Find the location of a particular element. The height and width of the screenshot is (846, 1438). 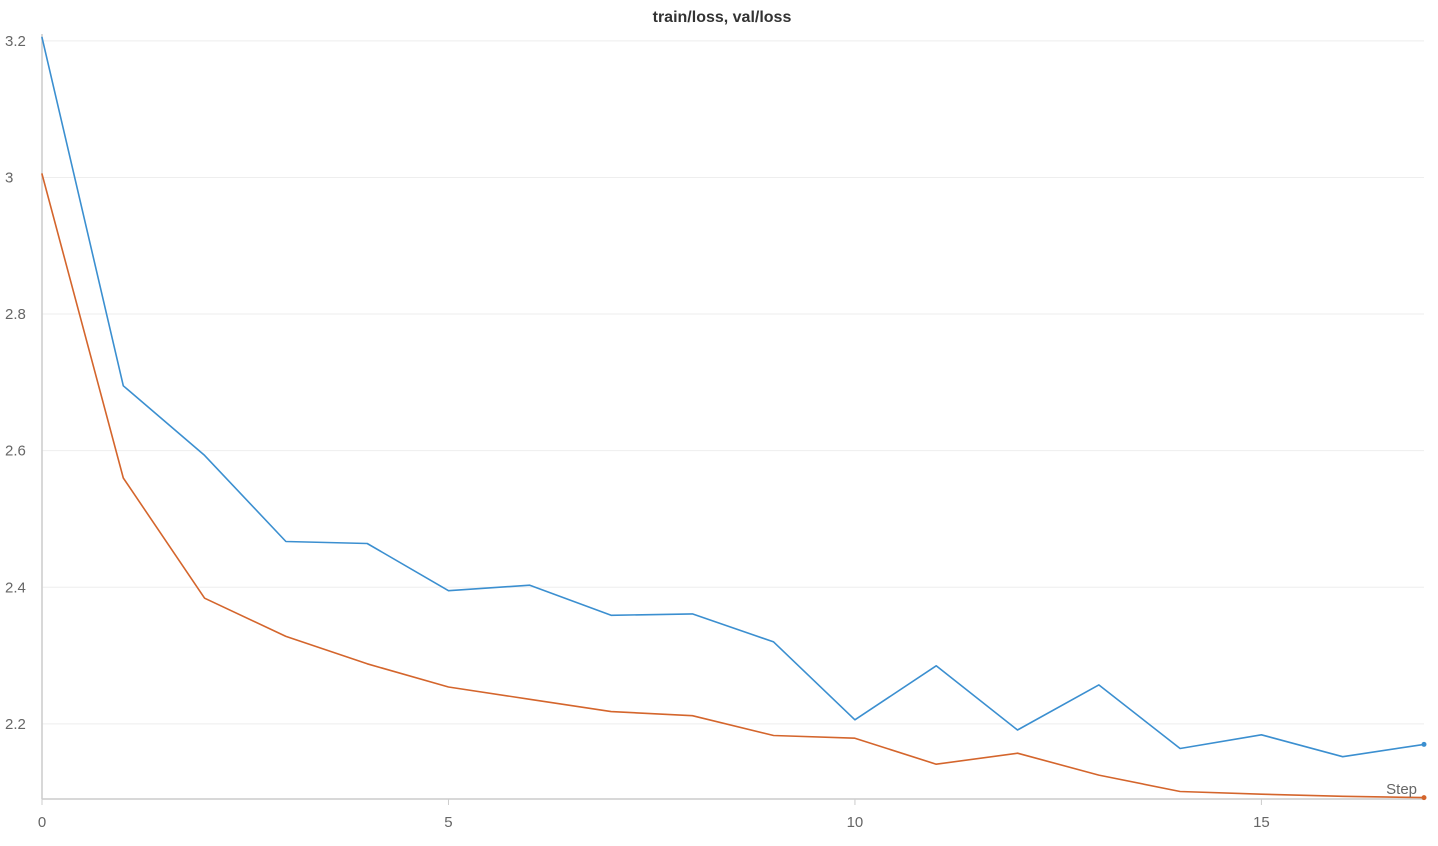

y-tick-label: 2.2 is located at coordinates (15, 724).